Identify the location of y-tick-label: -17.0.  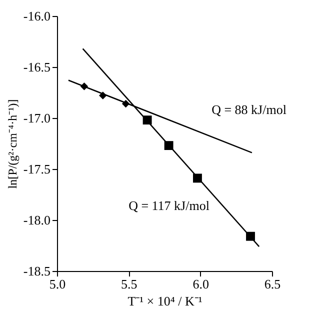
(36, 118).